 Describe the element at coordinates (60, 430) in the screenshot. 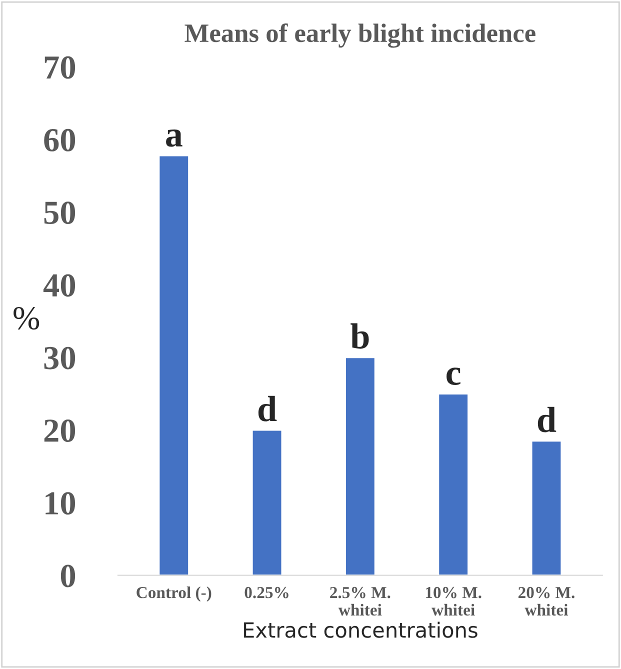

I see `y-tick-label: 20` at that location.